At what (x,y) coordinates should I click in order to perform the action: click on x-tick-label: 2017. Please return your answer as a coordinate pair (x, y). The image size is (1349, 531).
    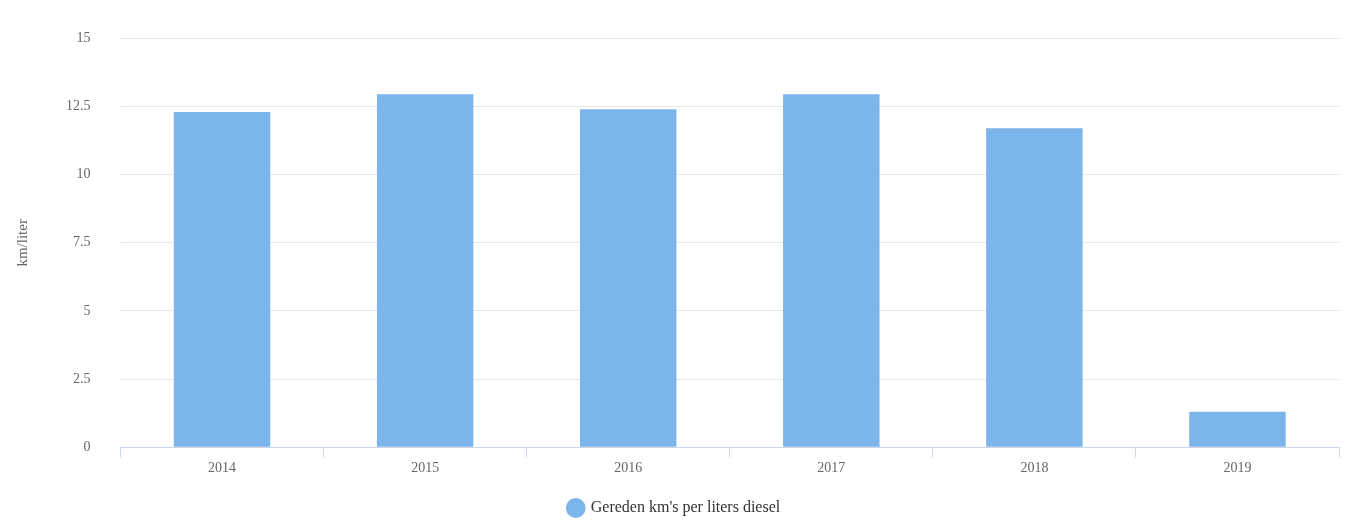
    Looking at the image, I should click on (831, 468).